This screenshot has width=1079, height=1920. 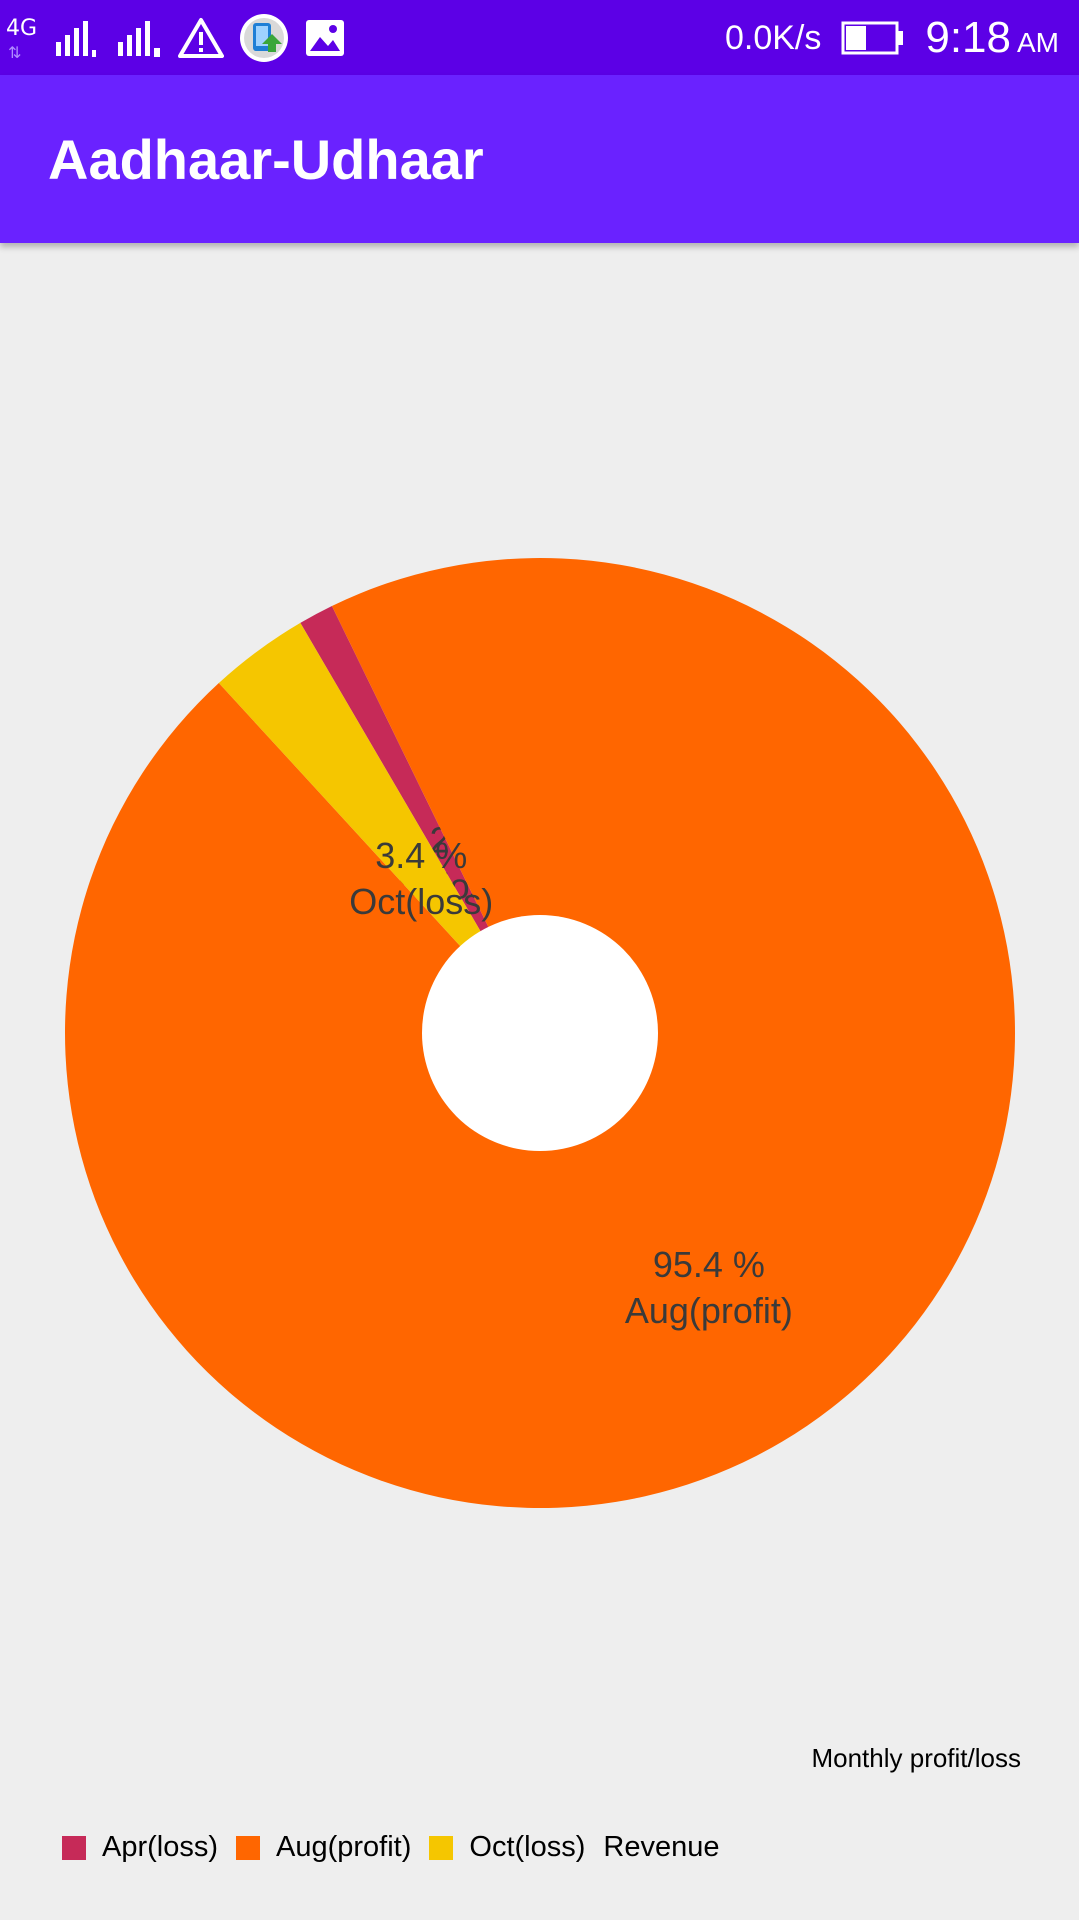 I want to click on legend-item-aug-profit: Aug(profit), so click(x=323, y=1847).